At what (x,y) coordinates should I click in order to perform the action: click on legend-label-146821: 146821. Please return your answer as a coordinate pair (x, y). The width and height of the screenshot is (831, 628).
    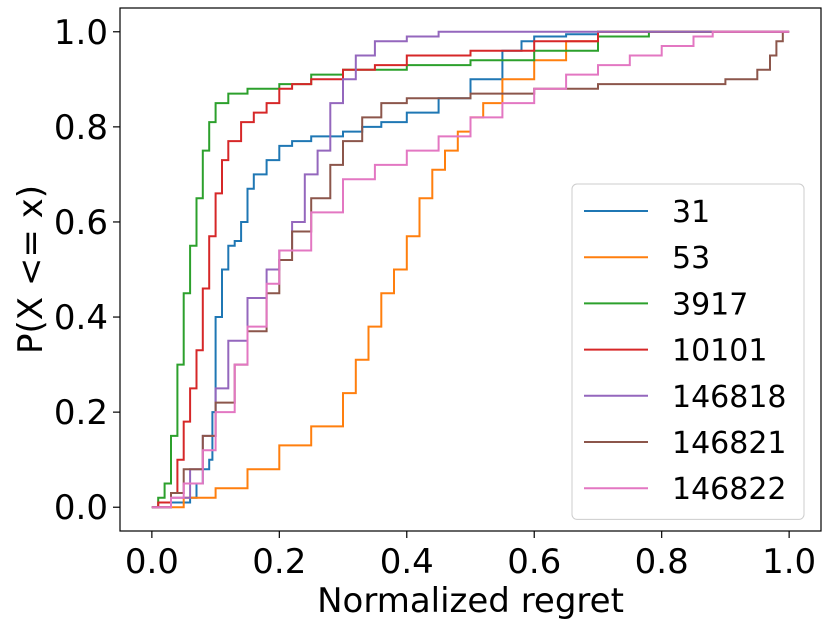
    Looking at the image, I should click on (729, 443).